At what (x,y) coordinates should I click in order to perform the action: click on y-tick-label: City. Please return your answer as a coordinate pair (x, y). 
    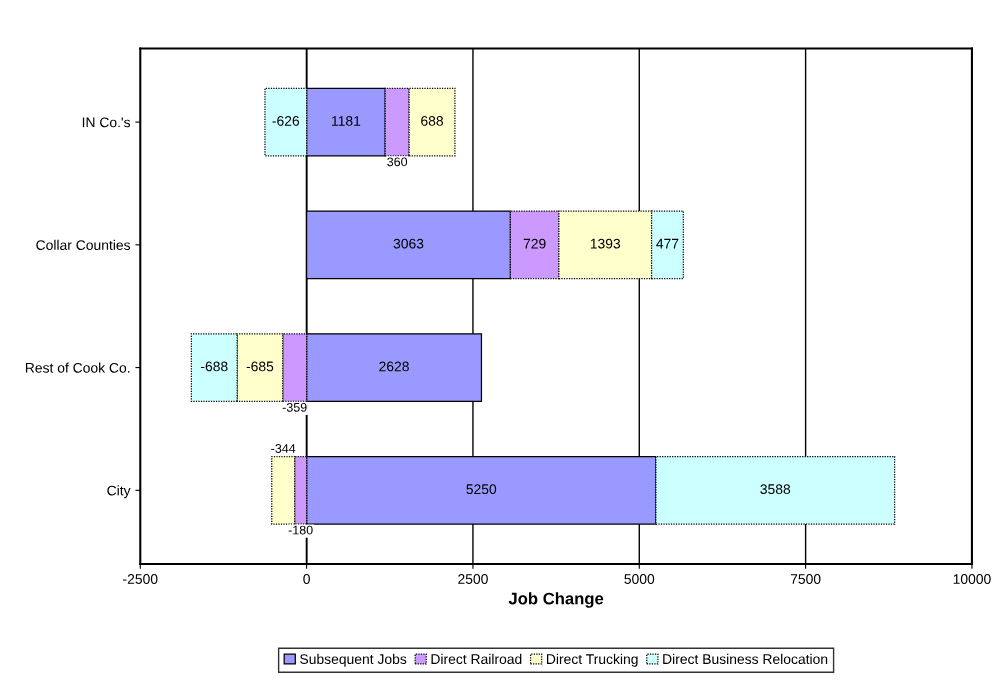
    Looking at the image, I should click on (119, 492).